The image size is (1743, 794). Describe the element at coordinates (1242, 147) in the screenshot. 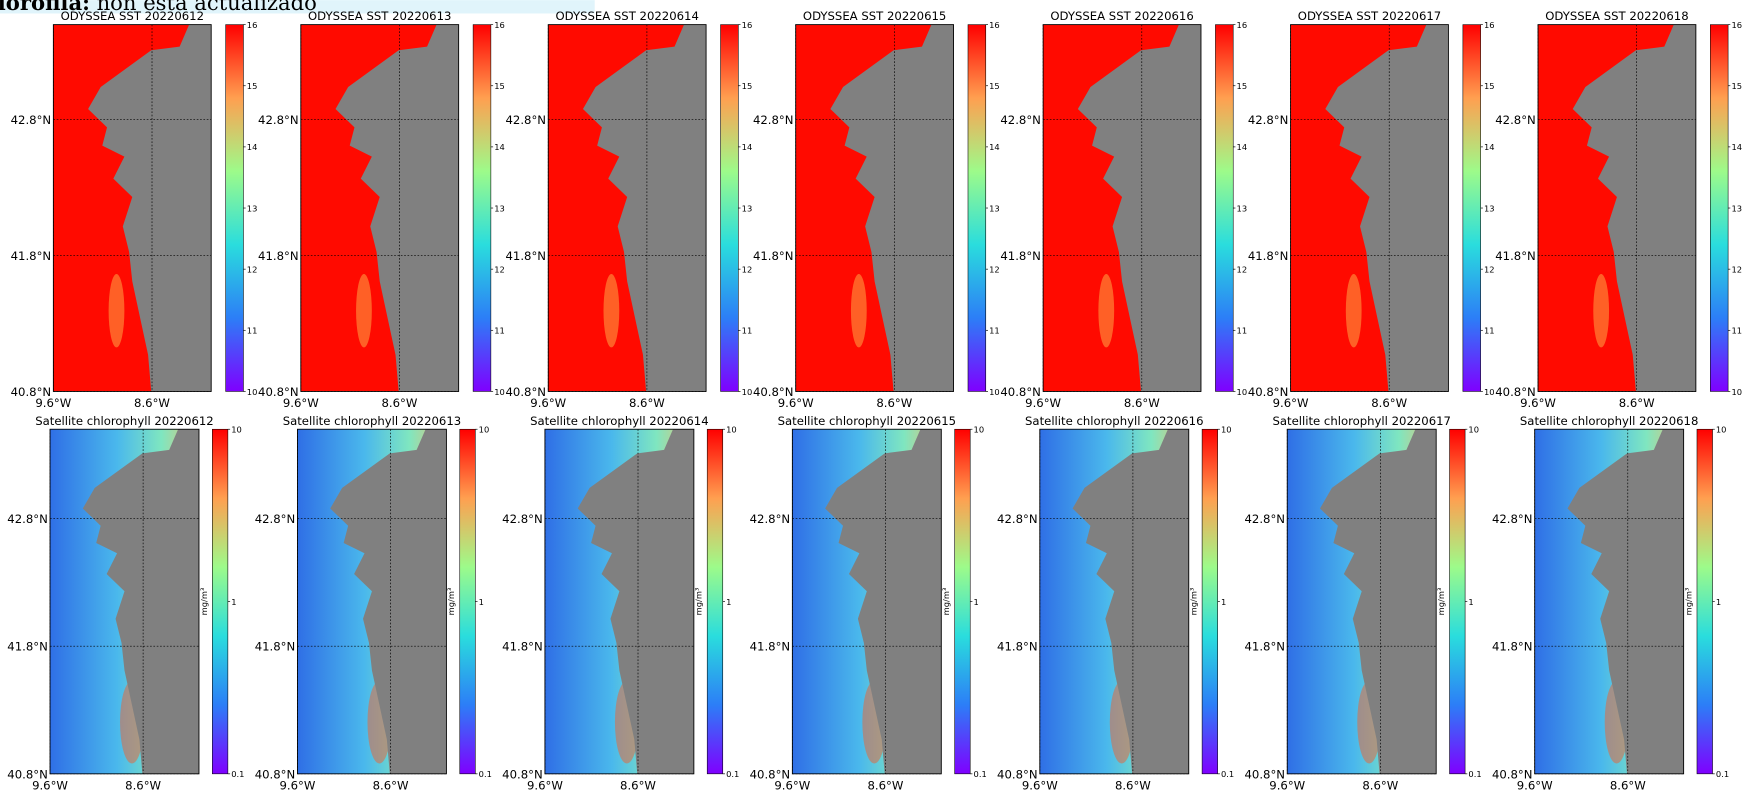

I see `colorbar-tick-label: 14` at that location.